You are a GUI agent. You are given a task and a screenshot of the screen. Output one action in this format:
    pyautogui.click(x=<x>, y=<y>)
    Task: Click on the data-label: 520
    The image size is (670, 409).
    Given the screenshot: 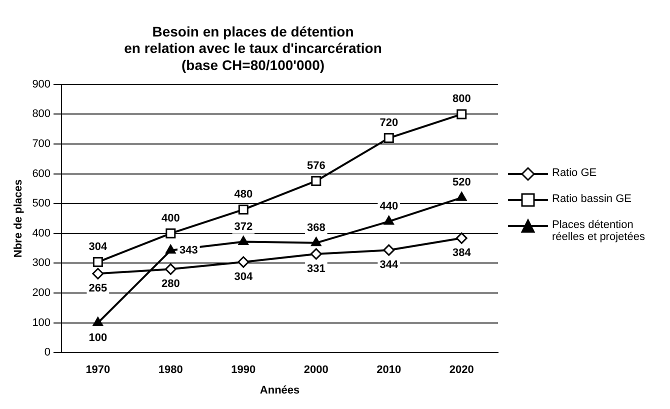 What is the action you would take?
    pyautogui.click(x=461, y=182)
    